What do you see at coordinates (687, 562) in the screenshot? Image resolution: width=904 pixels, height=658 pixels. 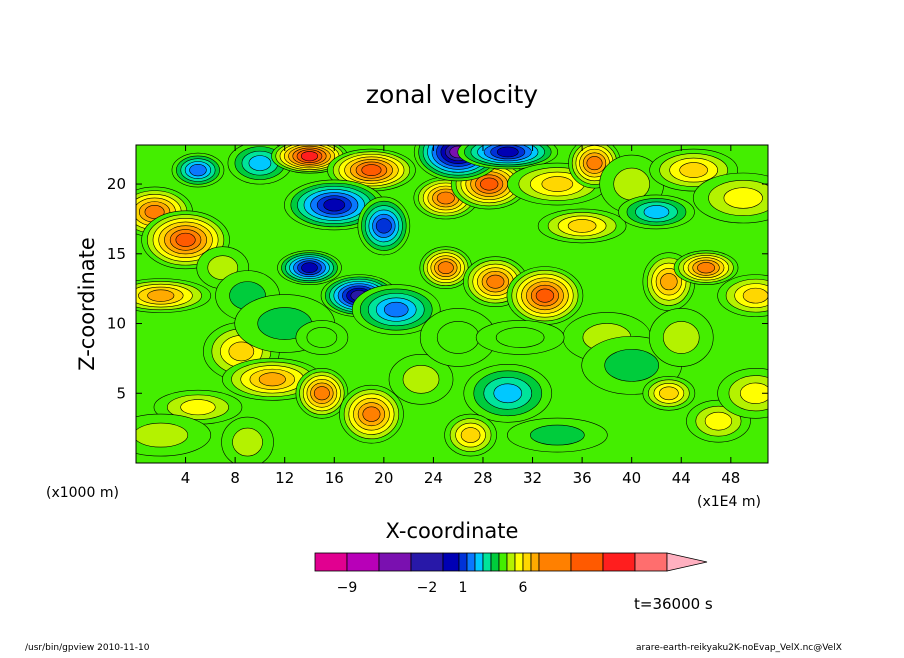 I see `colorbar-arrow` at bounding box center [687, 562].